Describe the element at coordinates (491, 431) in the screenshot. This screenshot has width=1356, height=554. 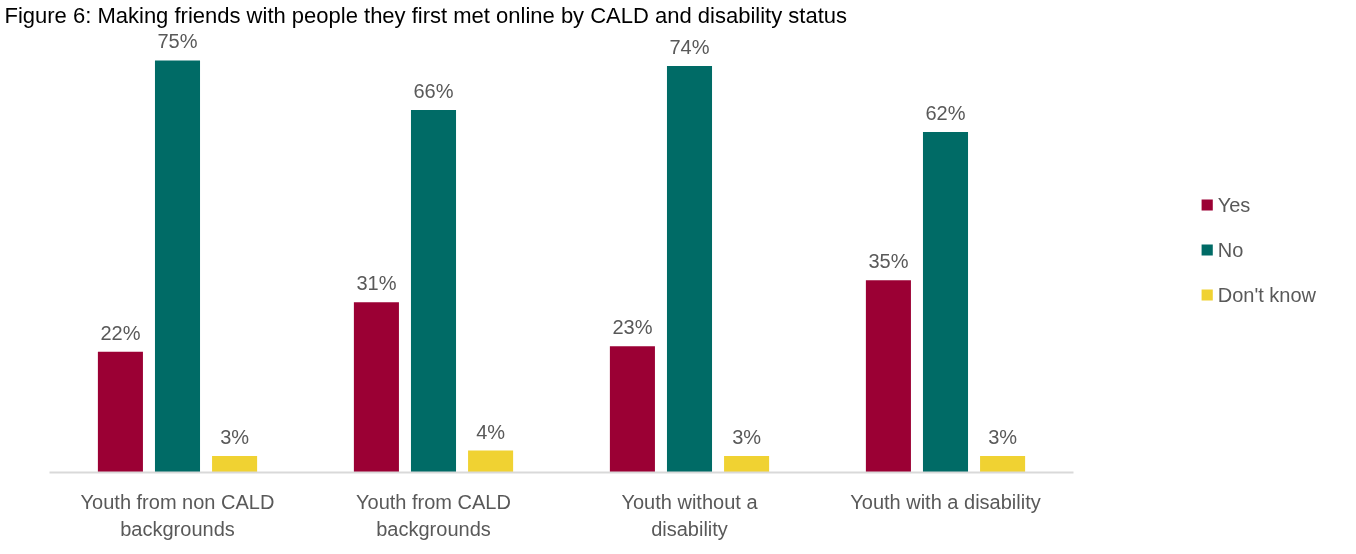
I see `data-label: 4%` at that location.